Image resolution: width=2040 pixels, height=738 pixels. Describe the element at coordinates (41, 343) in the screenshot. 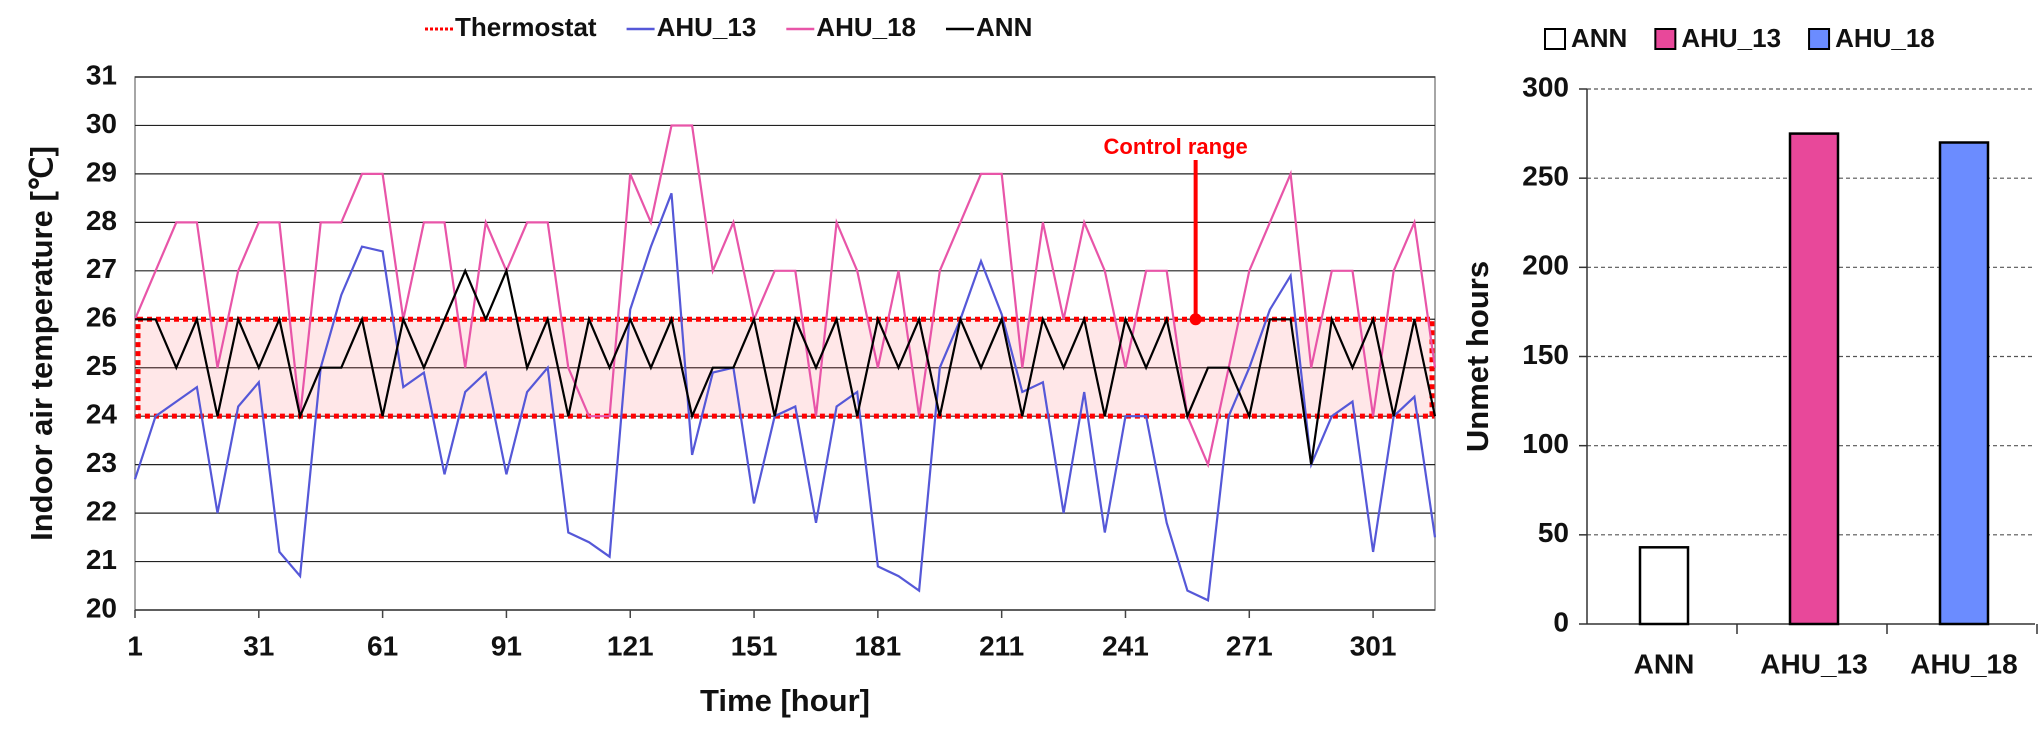

I see `y-axis-label: Indoor air temperature [℃]` at that location.